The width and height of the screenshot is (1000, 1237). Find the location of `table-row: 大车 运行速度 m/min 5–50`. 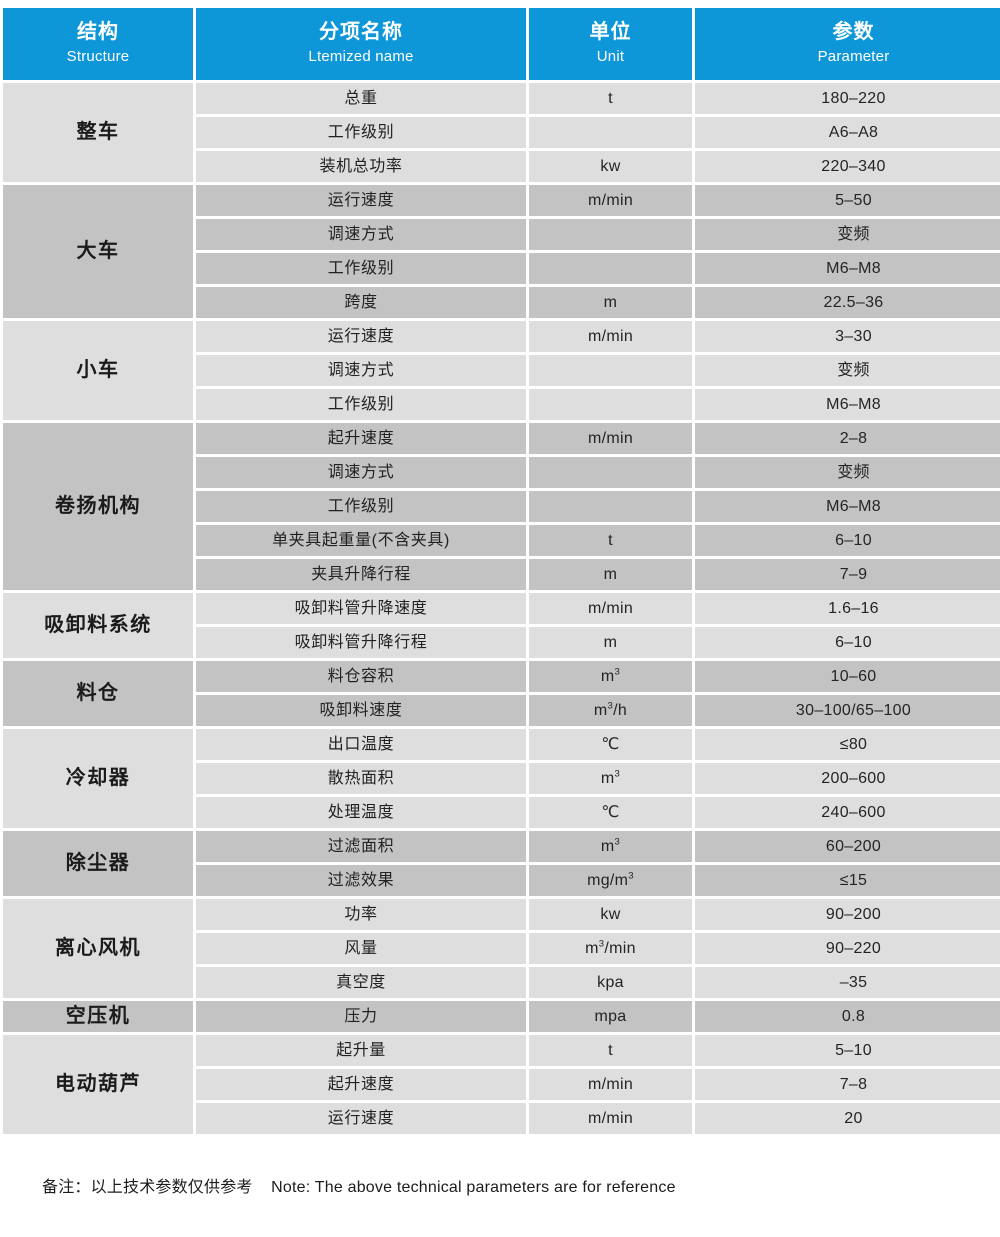

table-row: 大车 运行速度 m/min 5–50 is located at coordinates (501, 251).